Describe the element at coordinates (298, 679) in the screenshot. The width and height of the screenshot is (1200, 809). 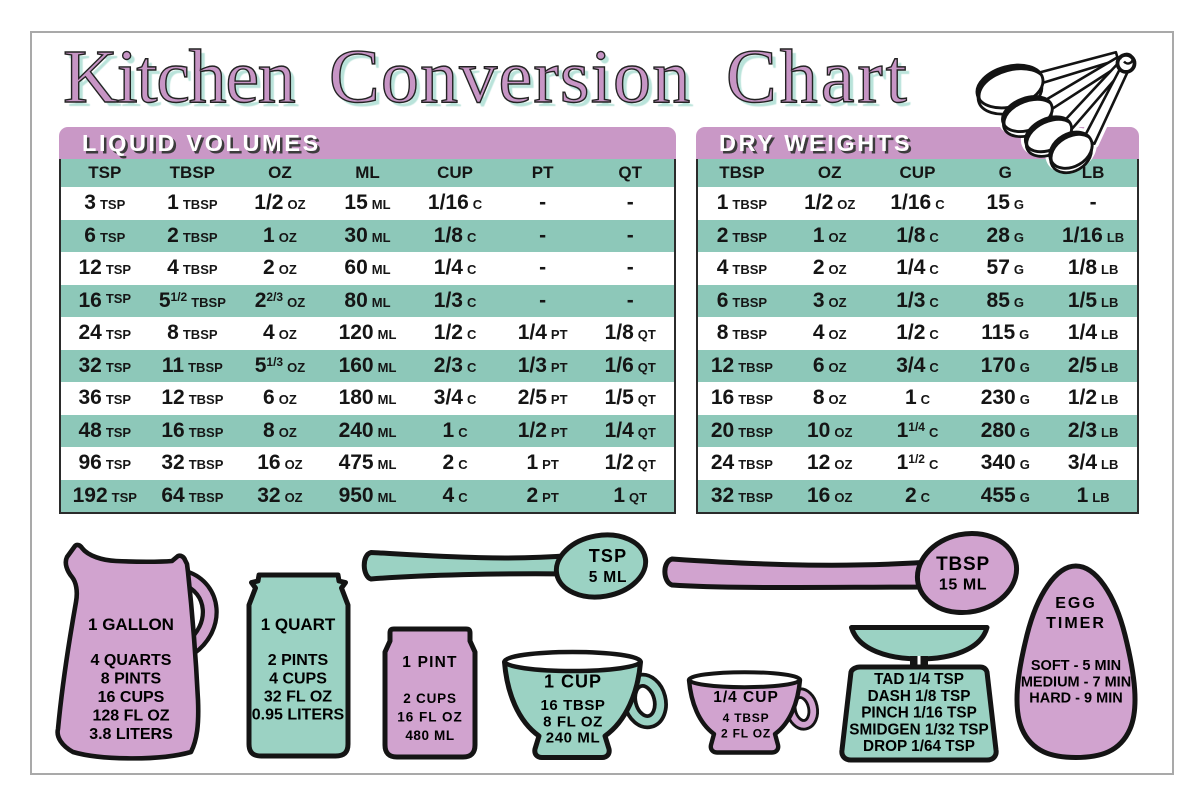
I see `svg-text: 4 CUPS` at that location.